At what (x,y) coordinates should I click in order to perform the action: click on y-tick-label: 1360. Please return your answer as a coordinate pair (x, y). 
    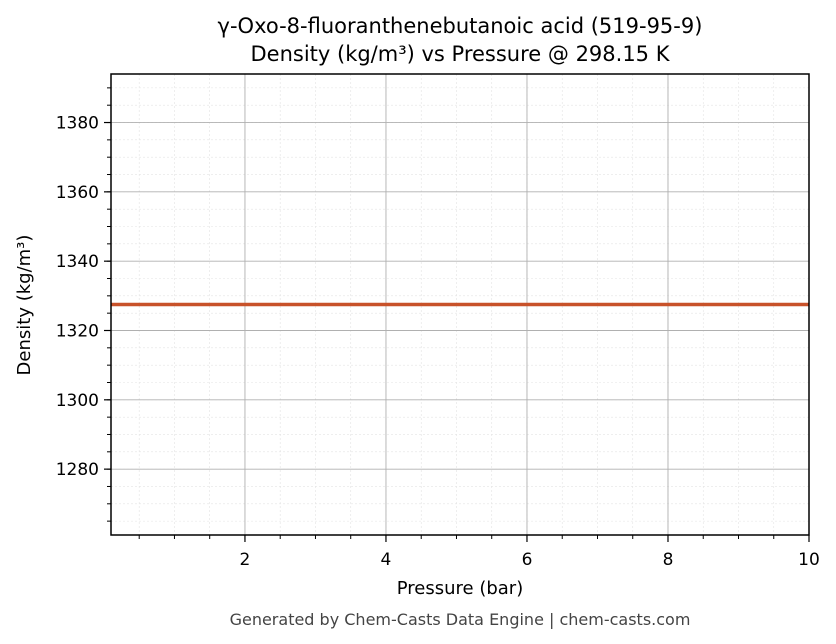
    Looking at the image, I should click on (77, 193).